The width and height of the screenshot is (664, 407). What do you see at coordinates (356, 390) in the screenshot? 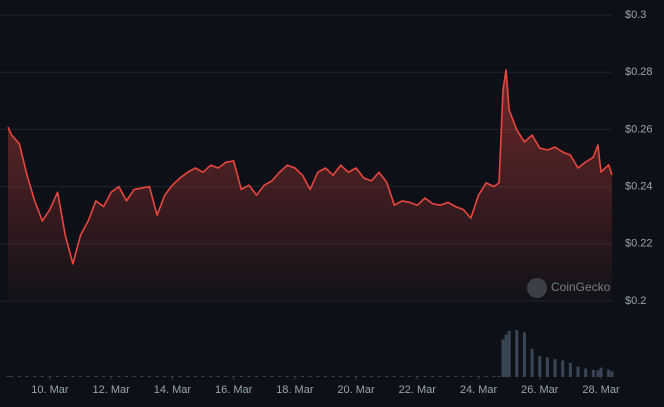
I see `x-tick-label: 20. Mar` at bounding box center [356, 390].